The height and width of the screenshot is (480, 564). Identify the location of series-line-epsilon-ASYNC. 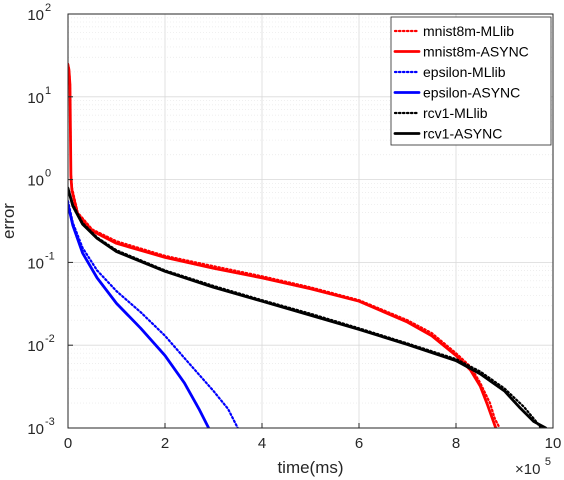
(139, 315).